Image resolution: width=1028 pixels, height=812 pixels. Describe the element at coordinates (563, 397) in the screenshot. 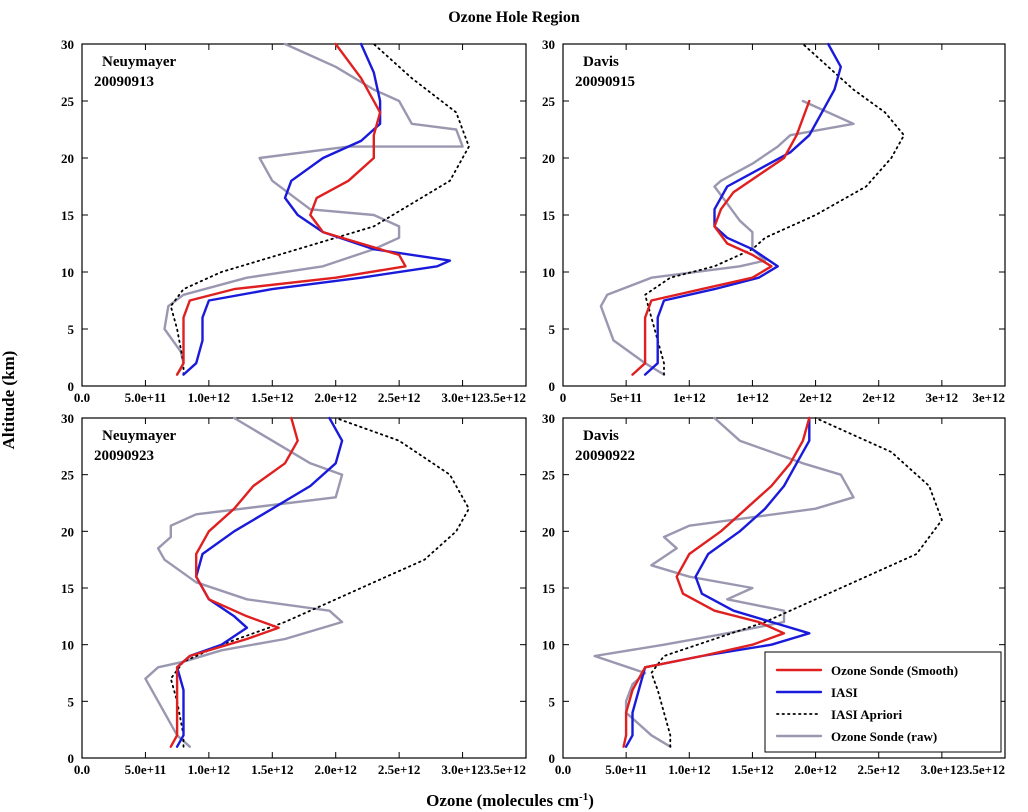

I see `x-tick-label: 0` at that location.